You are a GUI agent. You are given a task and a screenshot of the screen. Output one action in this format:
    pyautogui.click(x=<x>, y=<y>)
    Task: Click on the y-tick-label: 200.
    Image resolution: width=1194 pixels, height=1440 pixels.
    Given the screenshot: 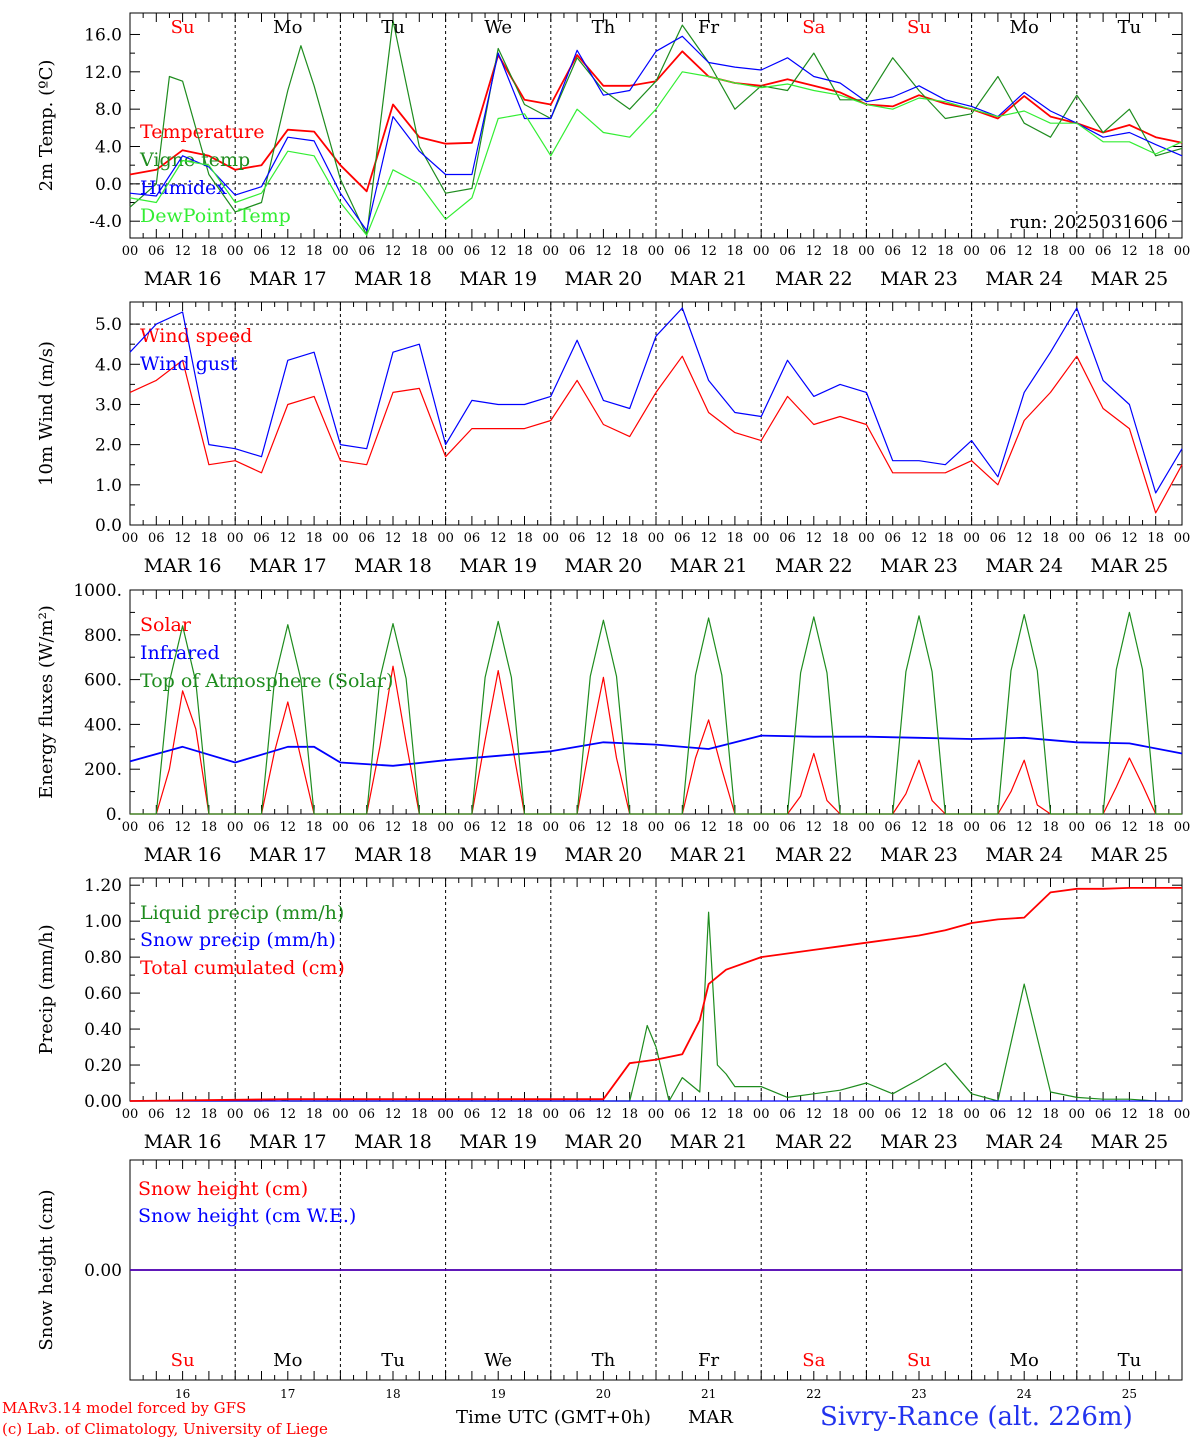 What is the action you would take?
    pyautogui.click(x=103, y=770)
    